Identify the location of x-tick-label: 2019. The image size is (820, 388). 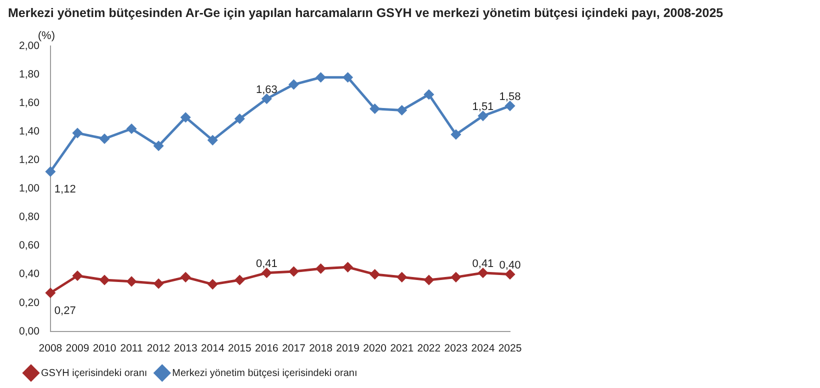
(348, 348).